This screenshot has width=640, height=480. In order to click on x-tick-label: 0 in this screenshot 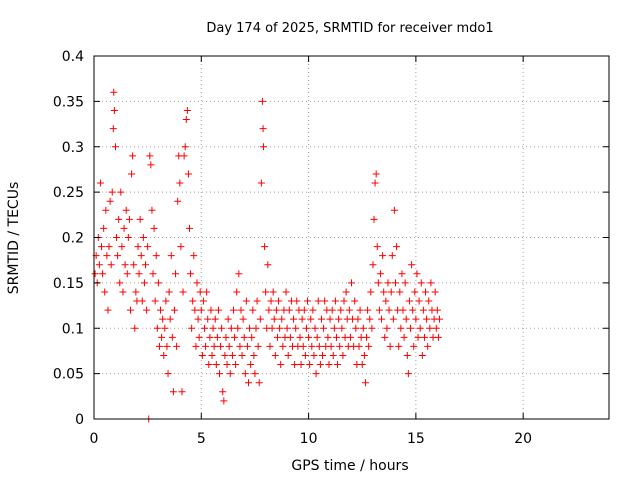, I will do `click(94, 439)`.